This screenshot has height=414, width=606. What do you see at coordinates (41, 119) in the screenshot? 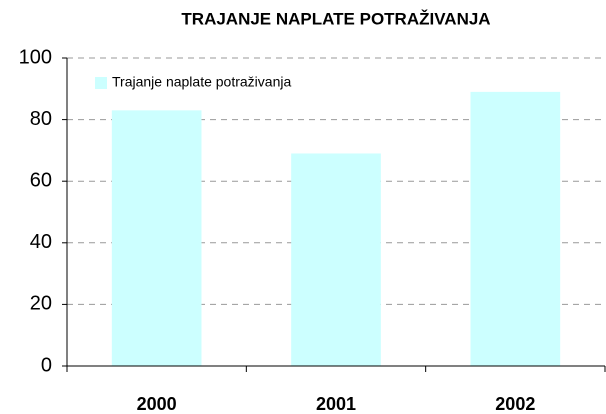
I see `y-tick-label: 80` at bounding box center [41, 119].